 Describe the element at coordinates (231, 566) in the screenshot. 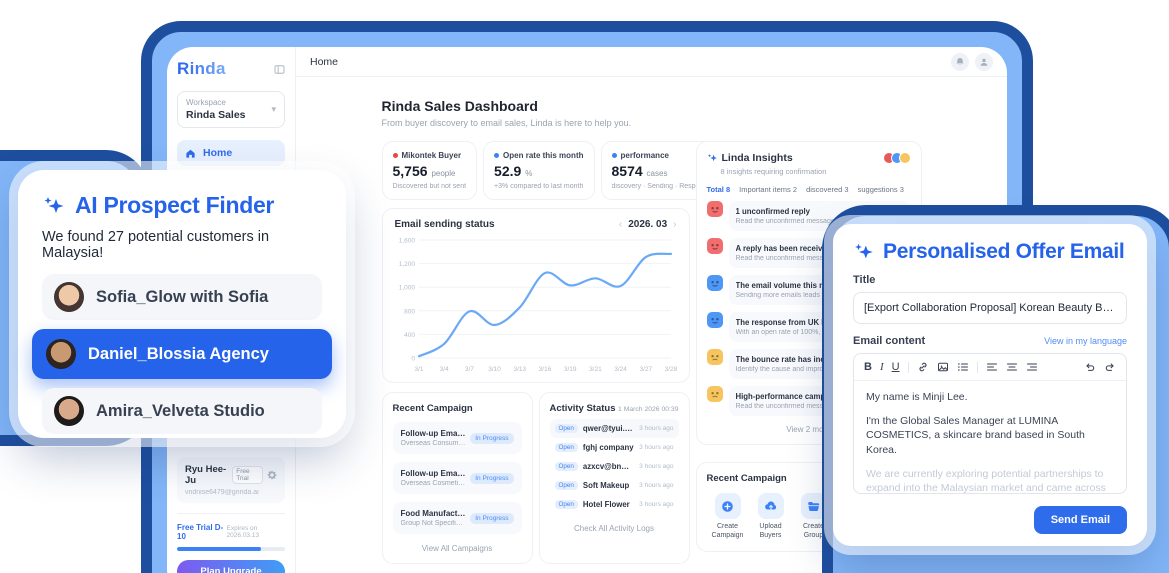

I see `plan-upgrade-button: Plan Upgrade` at that location.